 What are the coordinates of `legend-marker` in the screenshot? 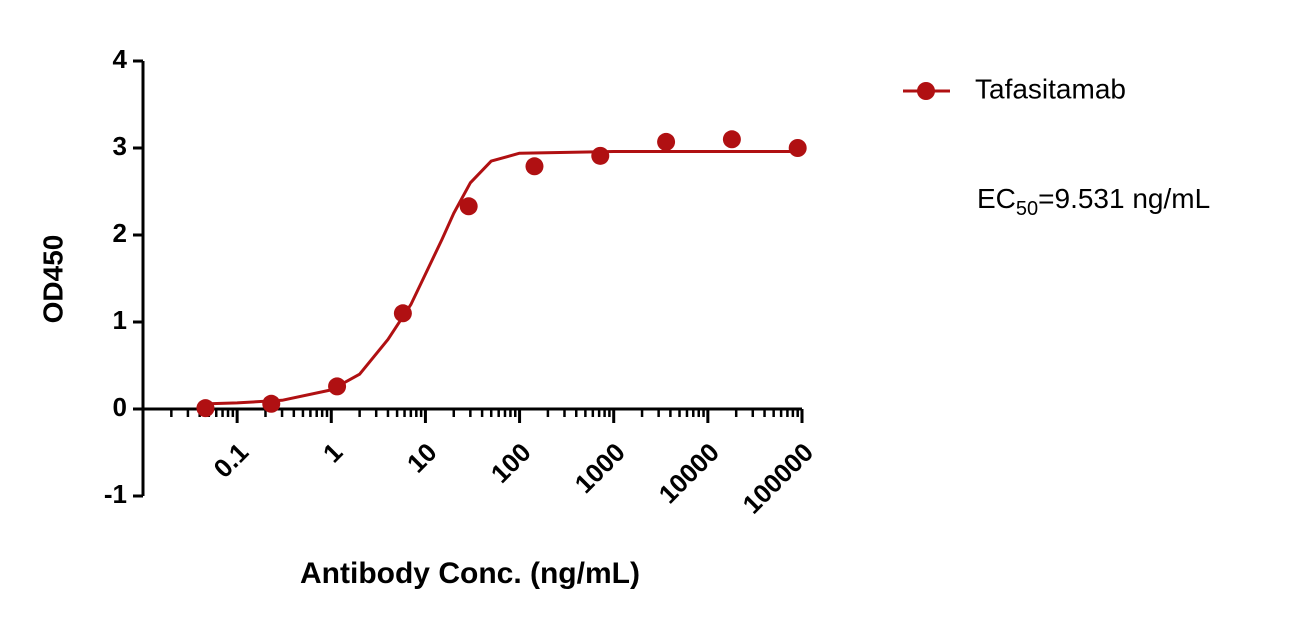 It's located at (926, 91).